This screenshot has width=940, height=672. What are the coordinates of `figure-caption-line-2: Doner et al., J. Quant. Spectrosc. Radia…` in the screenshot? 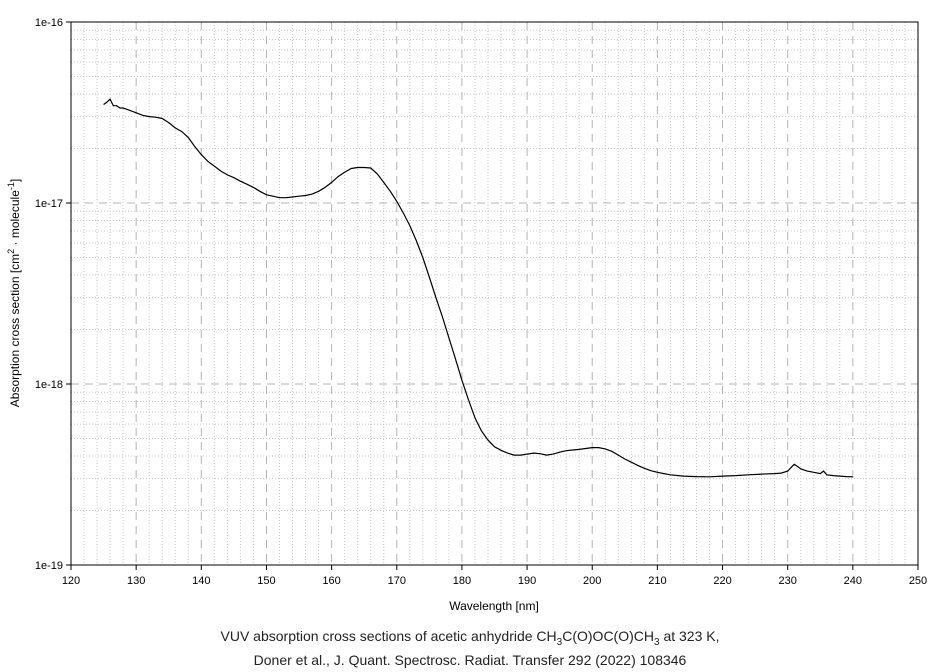 It's located at (470, 660).